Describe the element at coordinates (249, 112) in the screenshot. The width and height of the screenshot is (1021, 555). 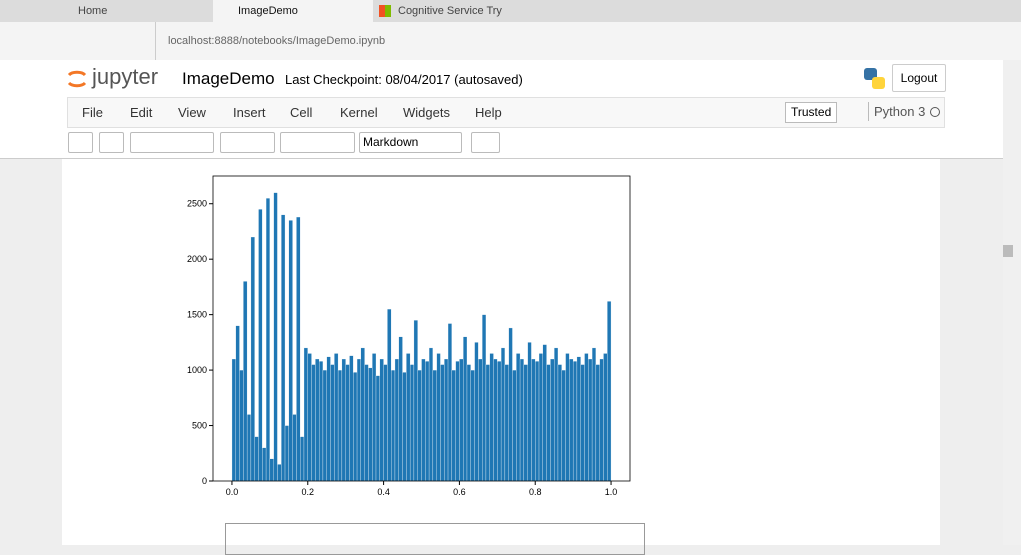
I see `menu-item: Insert` at that location.